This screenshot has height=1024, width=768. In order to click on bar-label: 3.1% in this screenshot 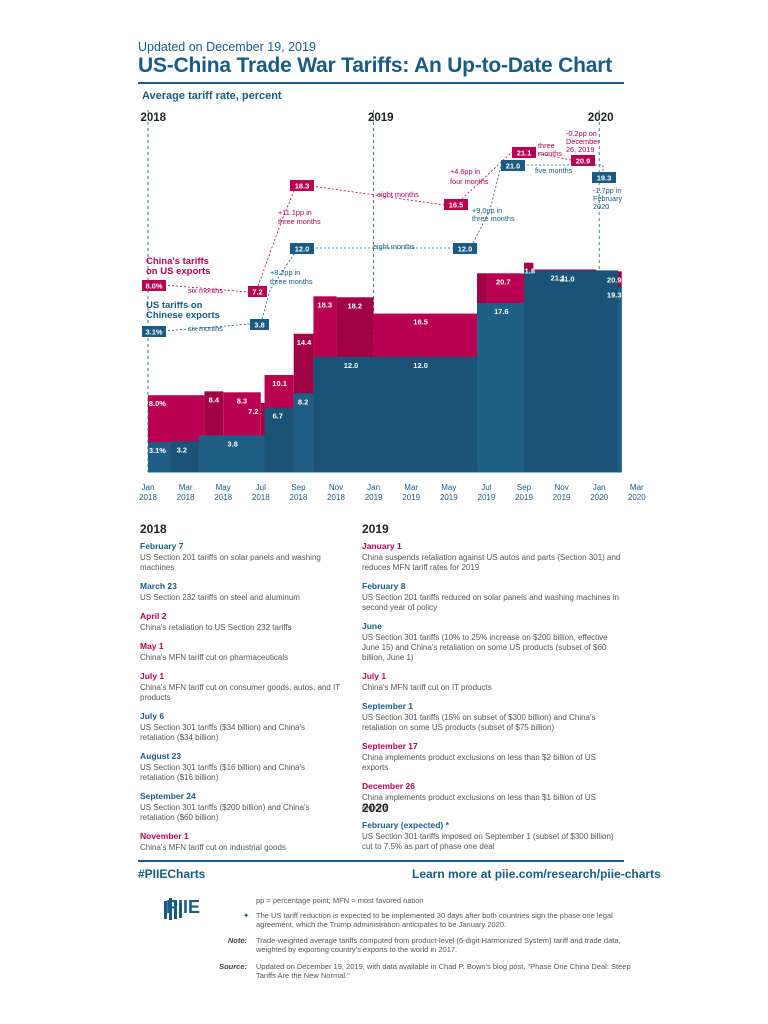, I will do `click(157, 450)`.